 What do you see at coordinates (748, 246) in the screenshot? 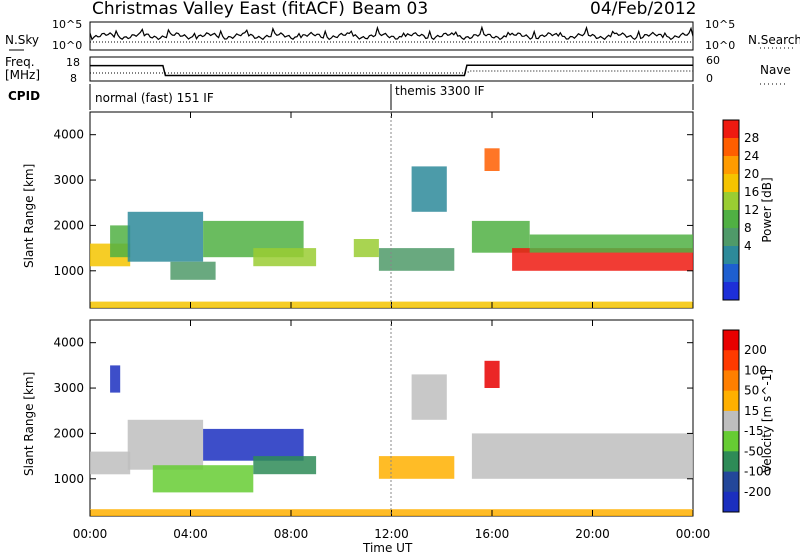
I see `colorbar-tick-6: 4` at bounding box center [748, 246].